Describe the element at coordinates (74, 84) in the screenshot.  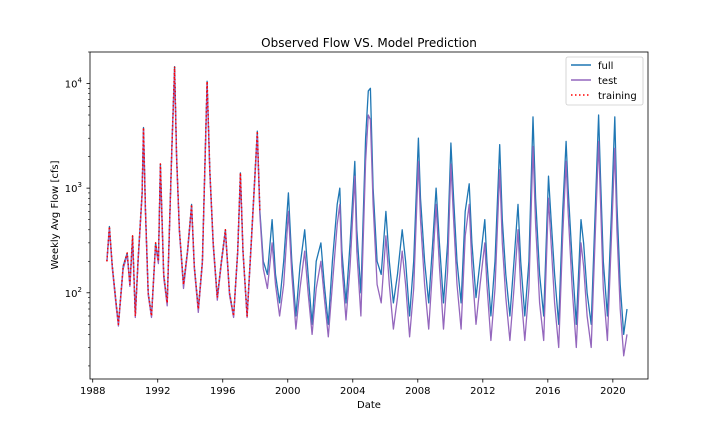
I see `y-tick-label: 10⁴` at that location.